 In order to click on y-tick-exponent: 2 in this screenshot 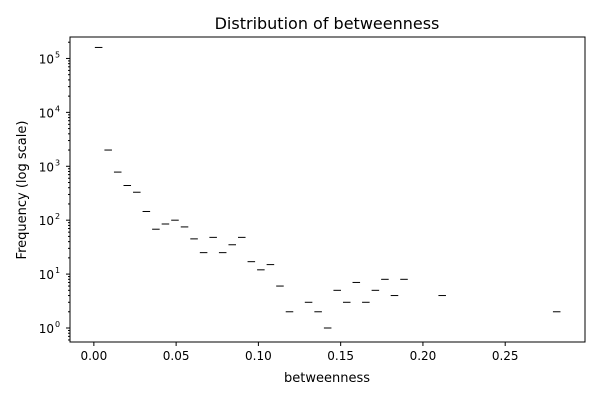, I will do `click(57, 216)`.